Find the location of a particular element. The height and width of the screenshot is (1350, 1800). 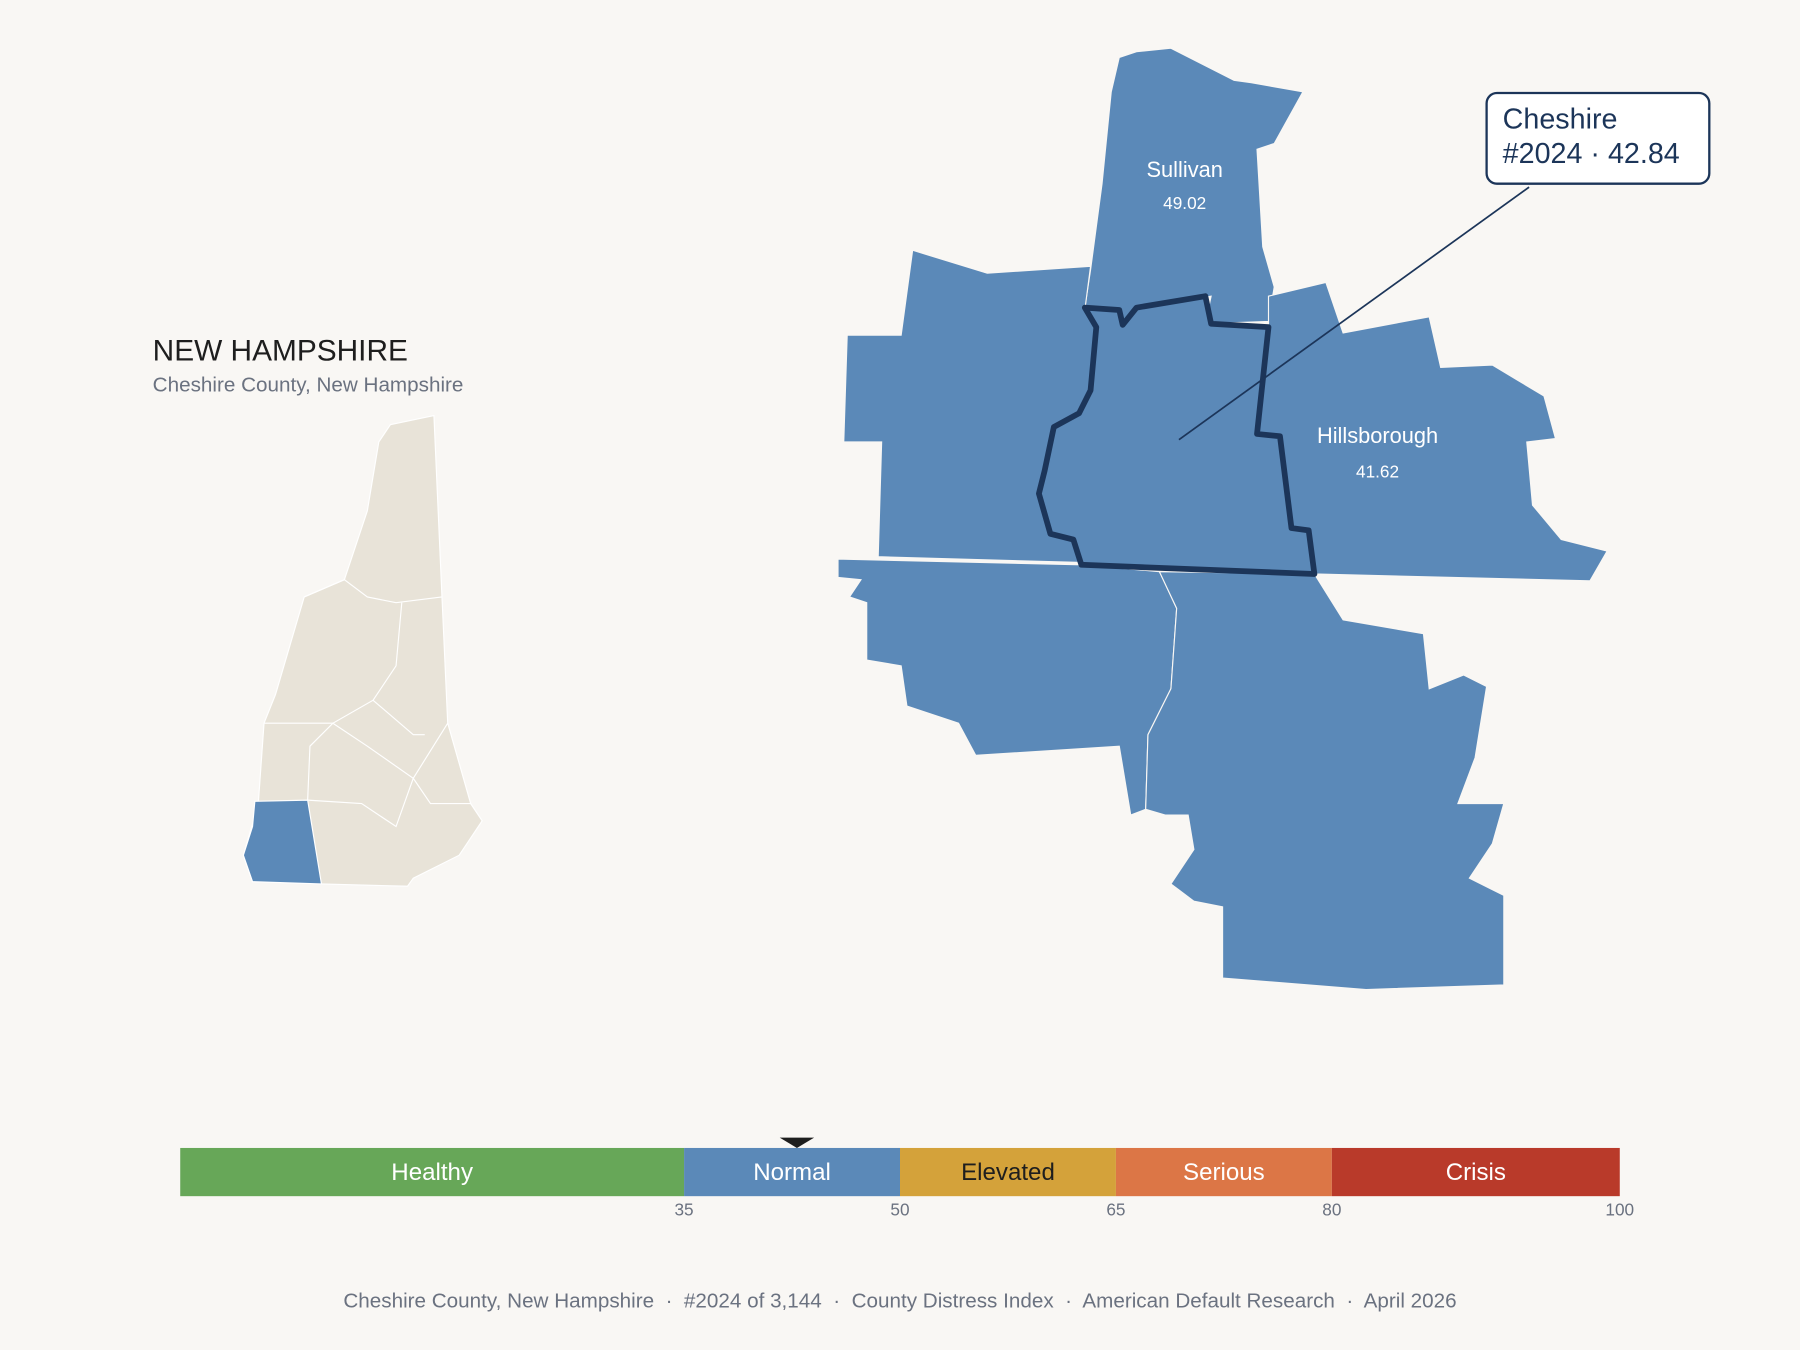

callout-name: Cheshire is located at coordinates (1560, 120).